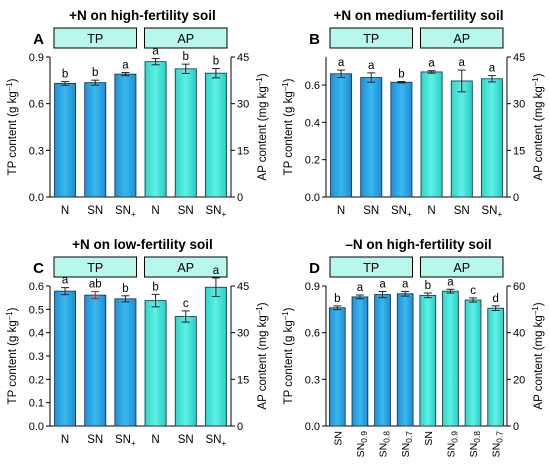 This screenshot has height=464, width=550. I want to click on panel-label: B, so click(314, 39).